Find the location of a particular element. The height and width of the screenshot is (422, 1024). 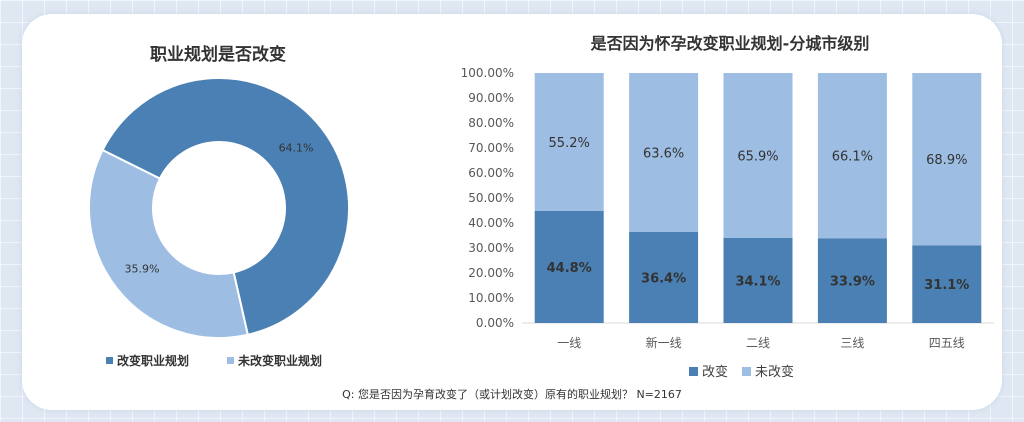

y-tick-label: 10.00% is located at coordinates (491, 298).